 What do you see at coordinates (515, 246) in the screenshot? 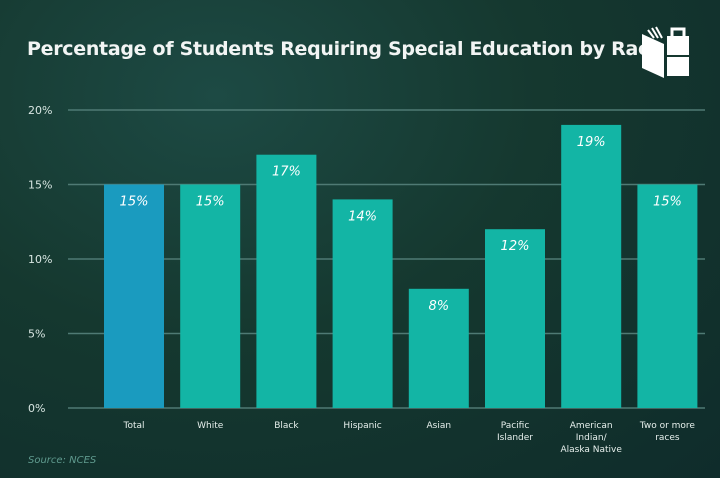
I see `data-label: 12%` at bounding box center [515, 246].